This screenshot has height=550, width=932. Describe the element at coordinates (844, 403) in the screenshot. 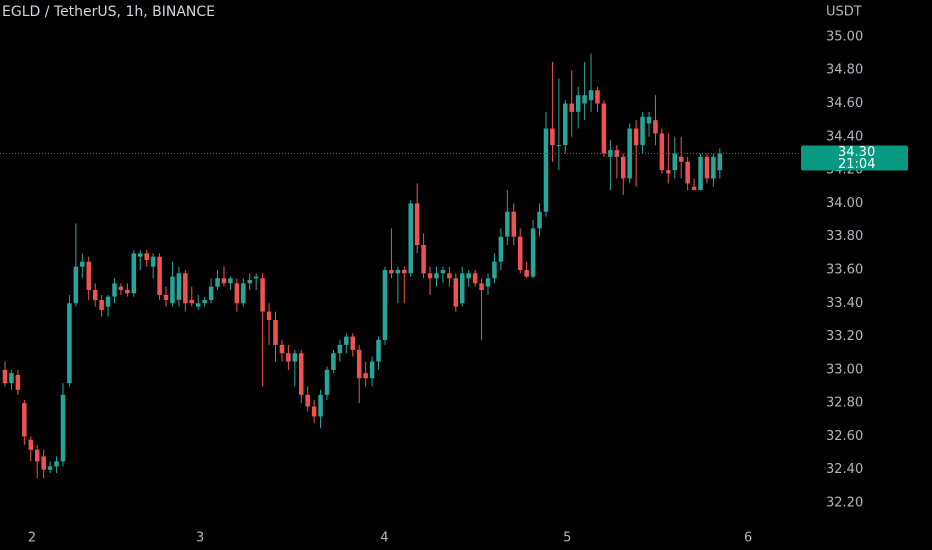

I see `y-tick-label: 32.80` at that location.